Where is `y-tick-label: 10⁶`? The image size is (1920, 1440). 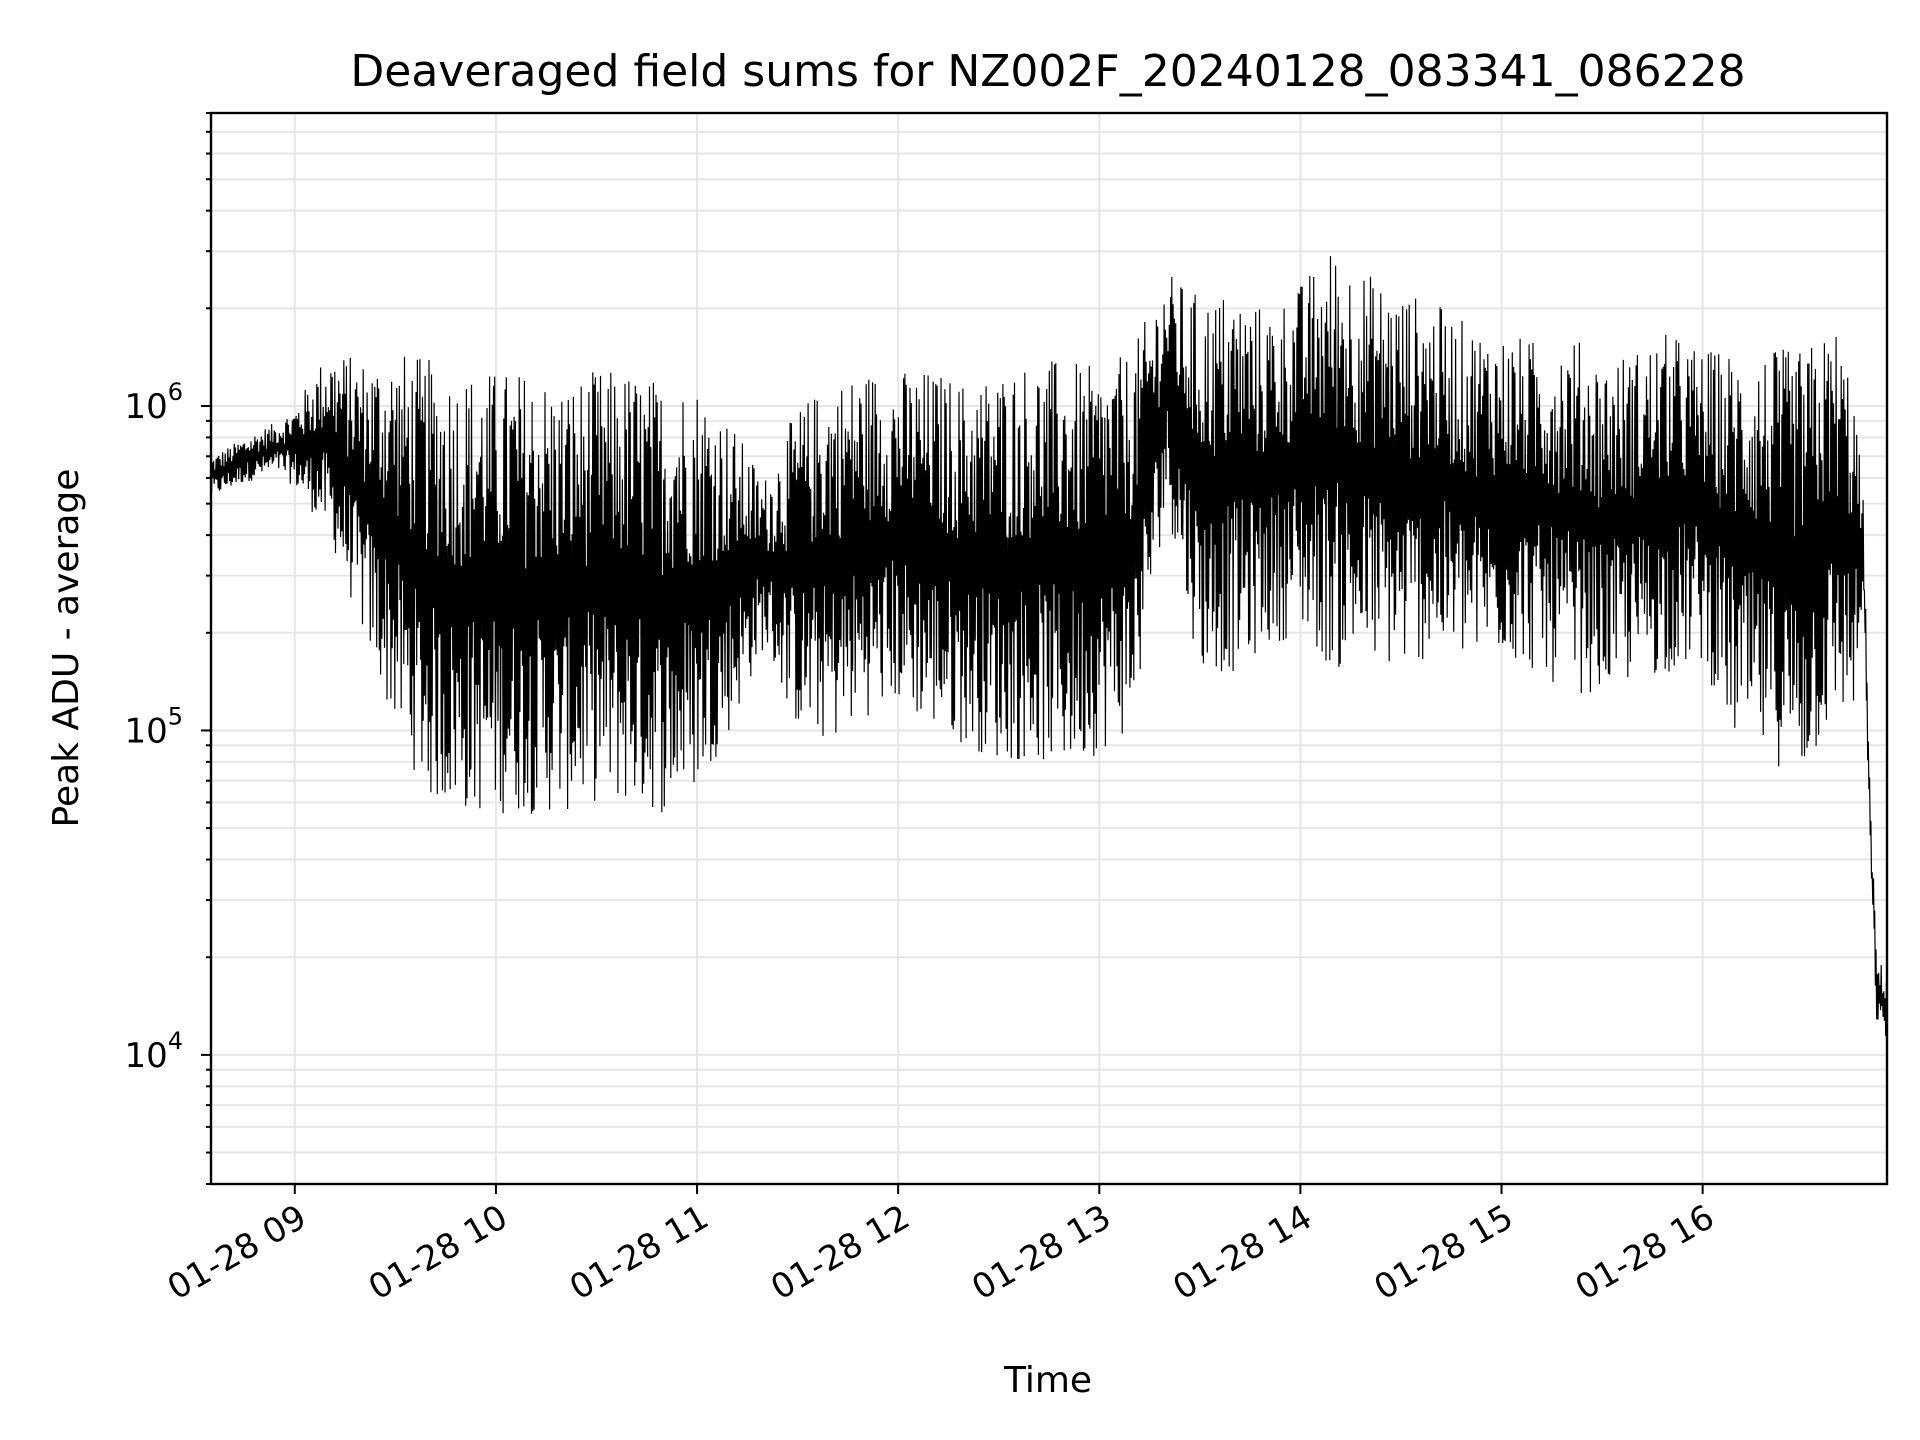 y-tick-label: 10⁶ is located at coordinates (153, 402).